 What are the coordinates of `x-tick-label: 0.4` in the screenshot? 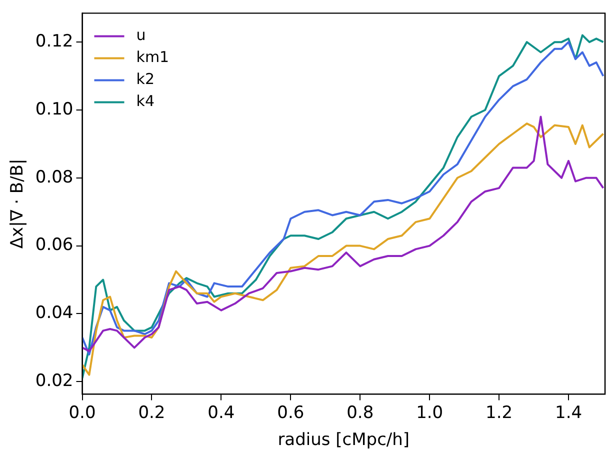 It's located at (221, 412).